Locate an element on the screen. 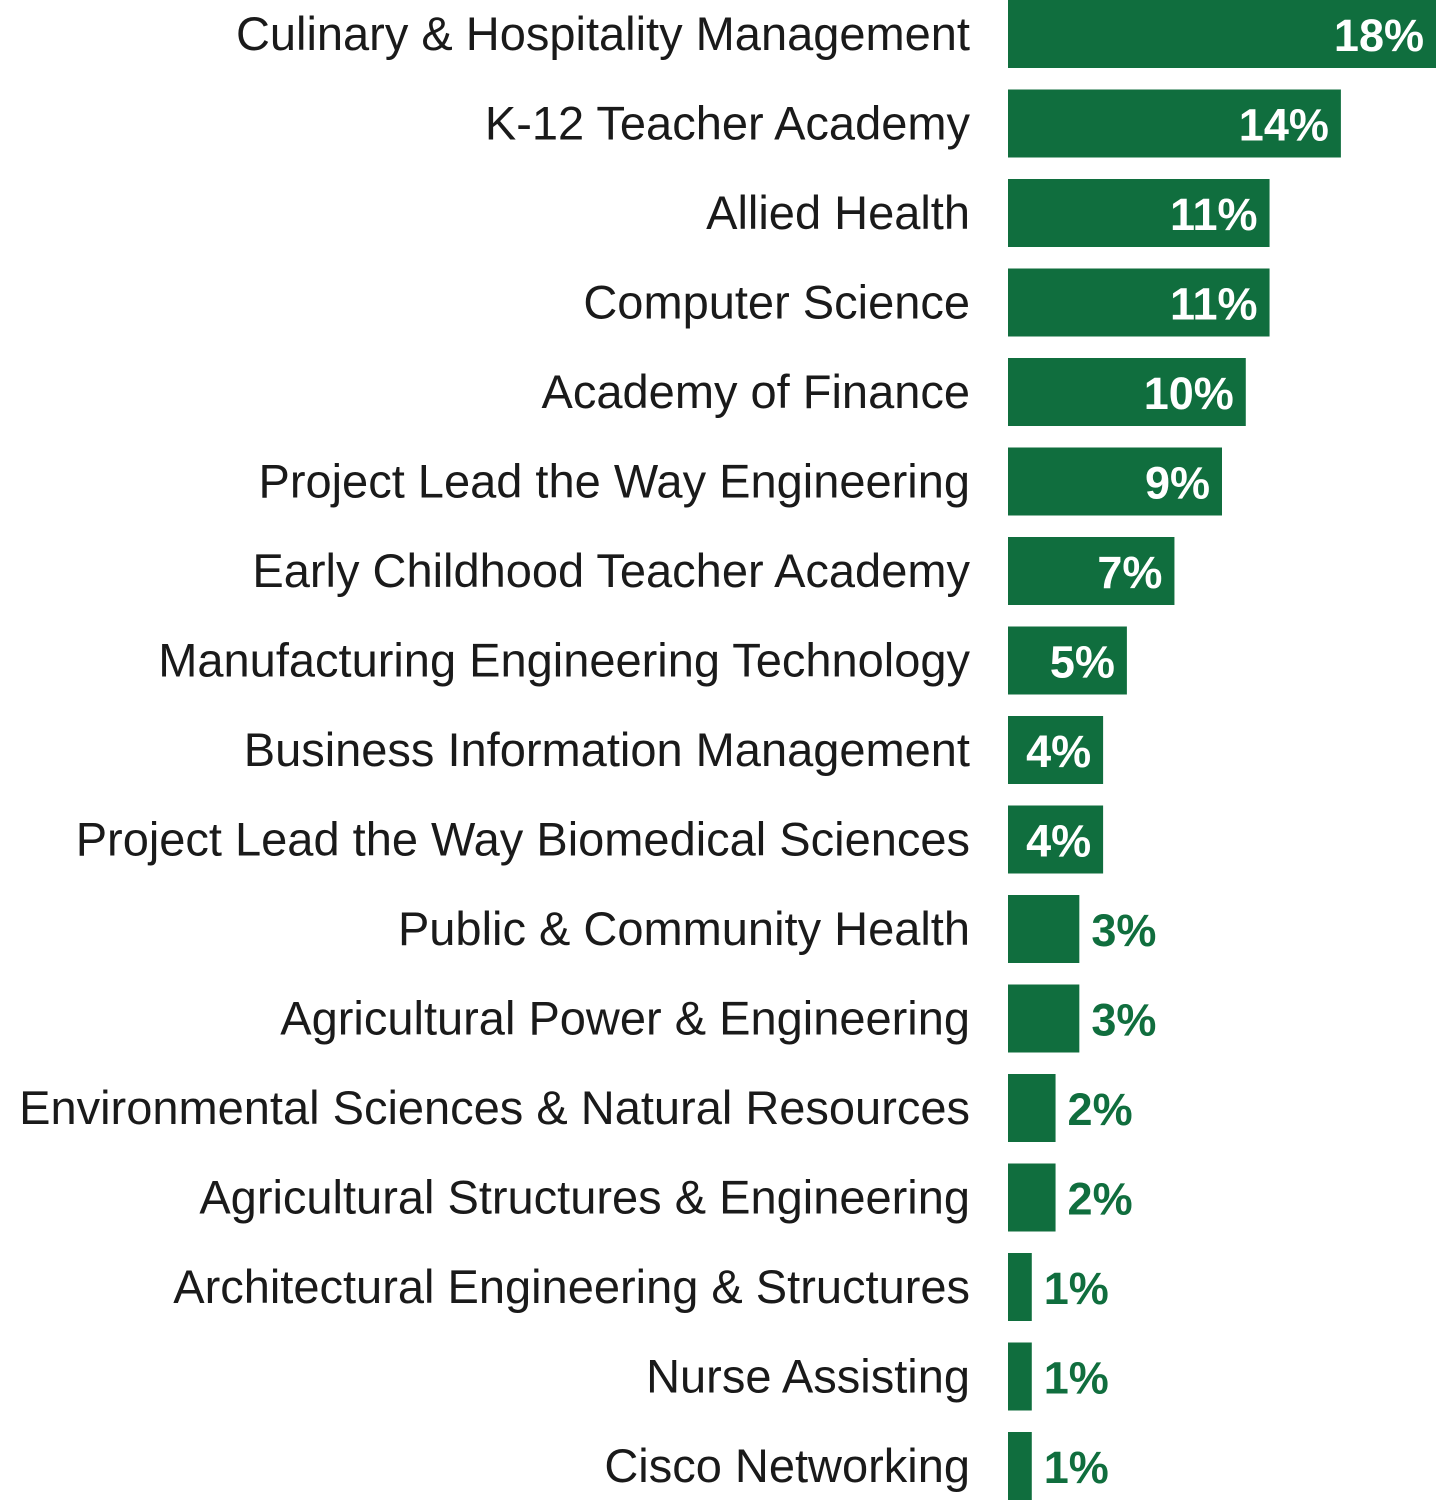 Image resolution: width=1437 pixels, height=1501 pixels. category-label: Agricultural Power & Engineering is located at coordinates (625, 1018).